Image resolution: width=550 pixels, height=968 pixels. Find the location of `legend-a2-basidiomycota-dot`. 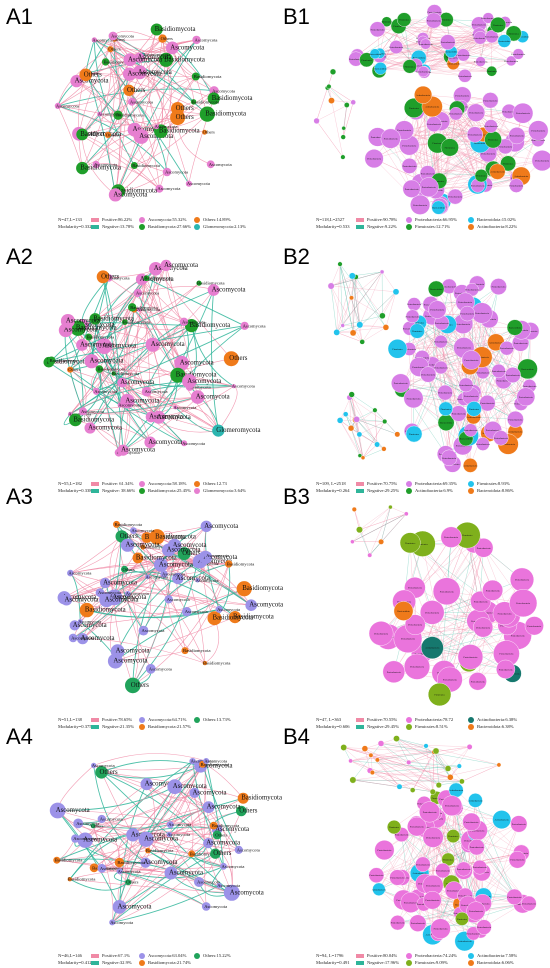

legend-a2-basidiomycota-dot is located at coordinates (142, 491).